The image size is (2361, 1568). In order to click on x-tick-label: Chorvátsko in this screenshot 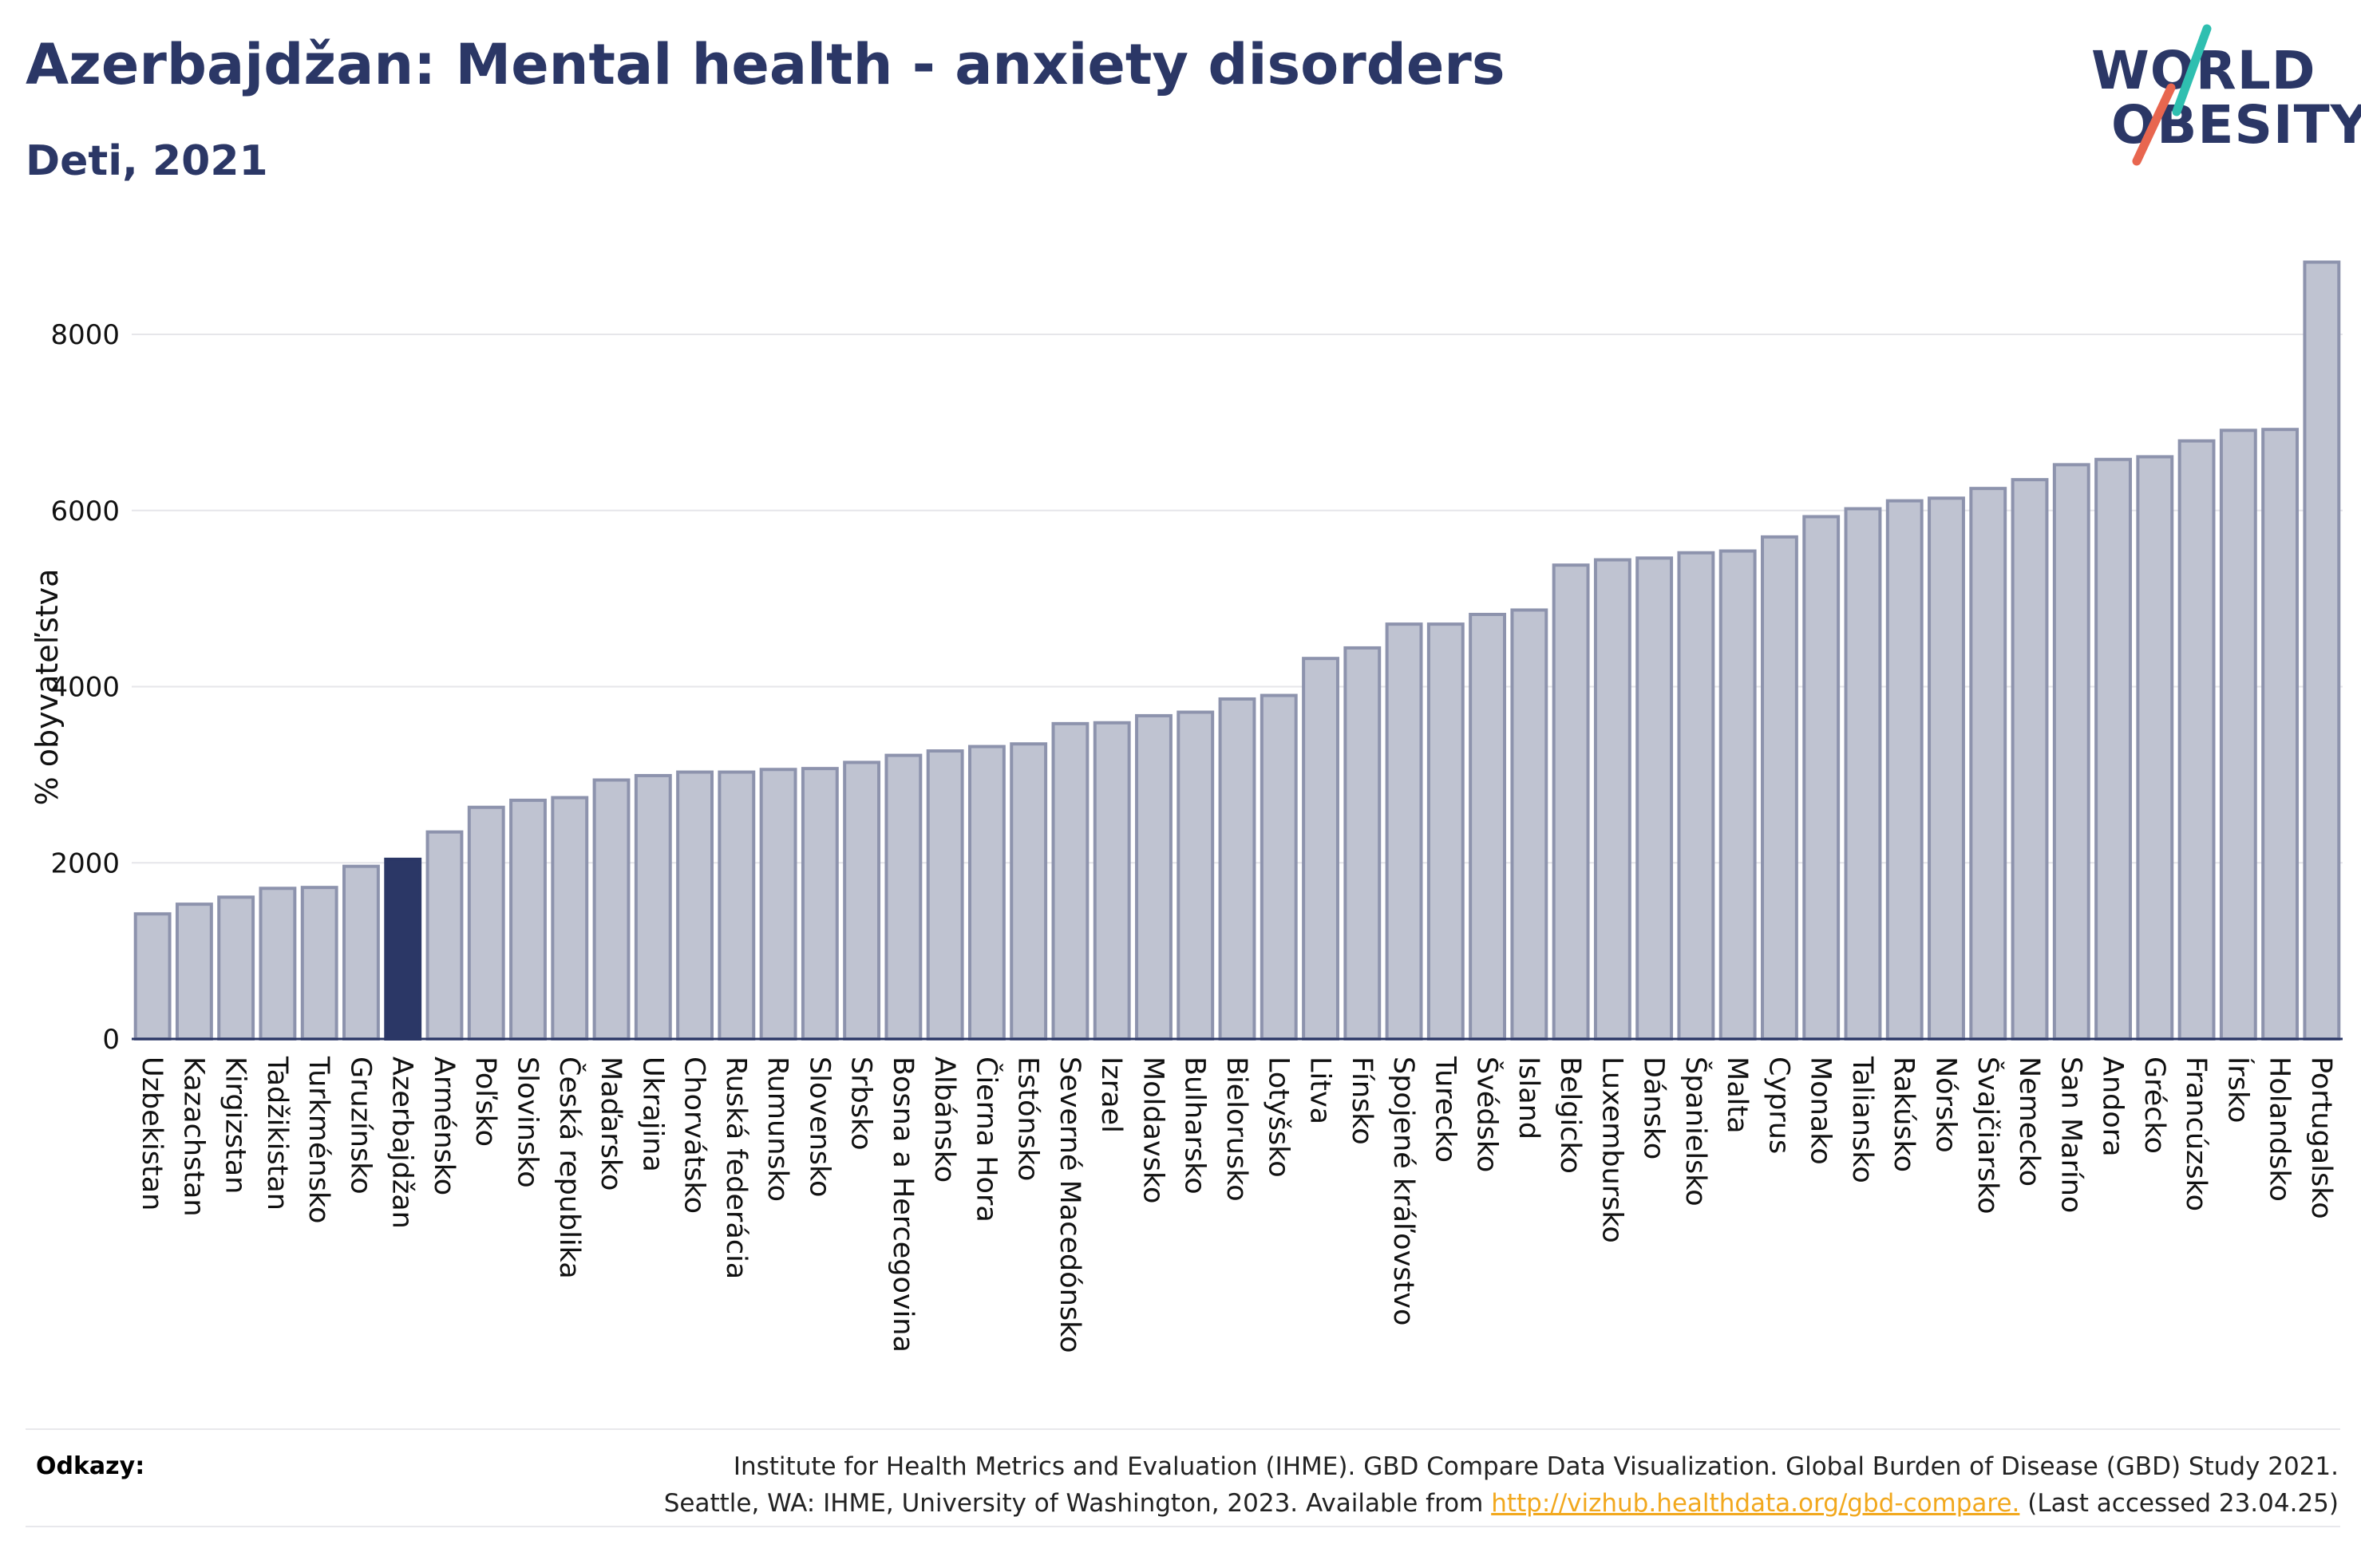, I will do `click(694, 1135)`.